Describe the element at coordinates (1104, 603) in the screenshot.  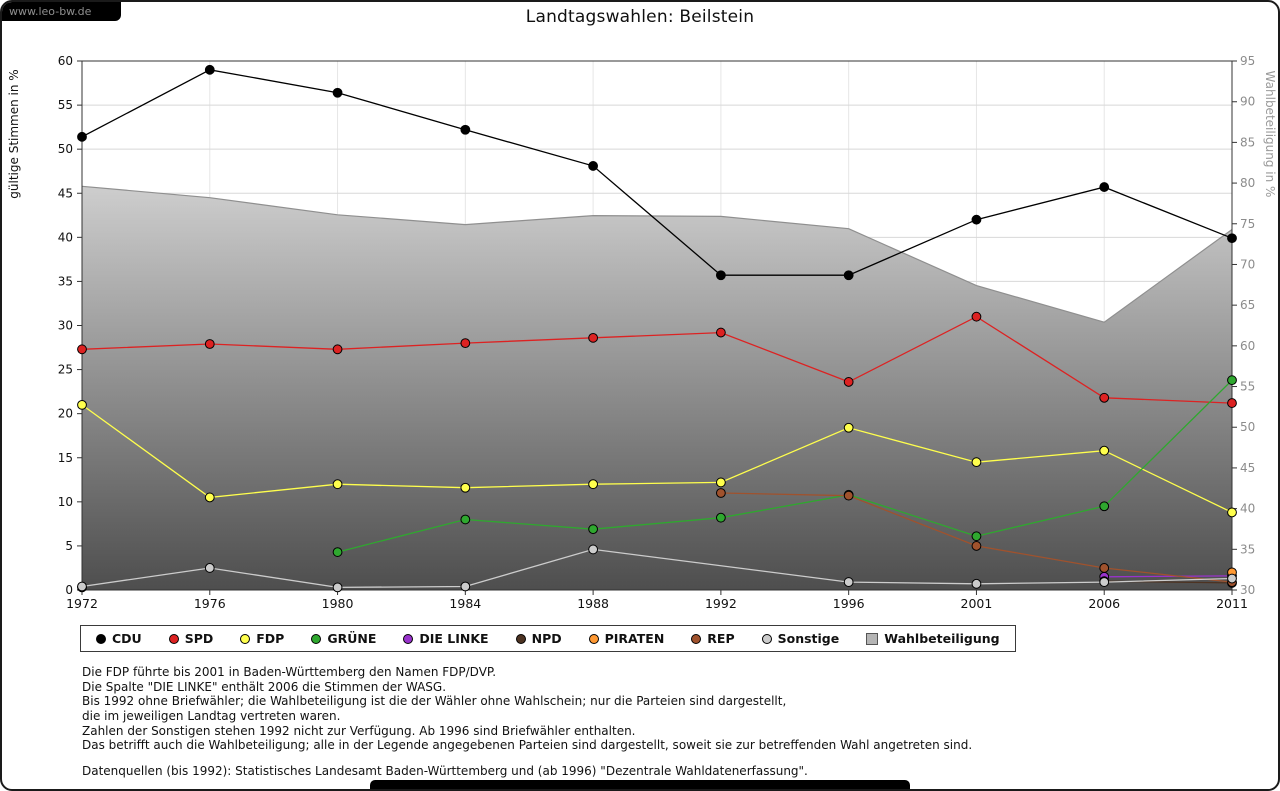
I see `x-tick-label: 2006` at that location.